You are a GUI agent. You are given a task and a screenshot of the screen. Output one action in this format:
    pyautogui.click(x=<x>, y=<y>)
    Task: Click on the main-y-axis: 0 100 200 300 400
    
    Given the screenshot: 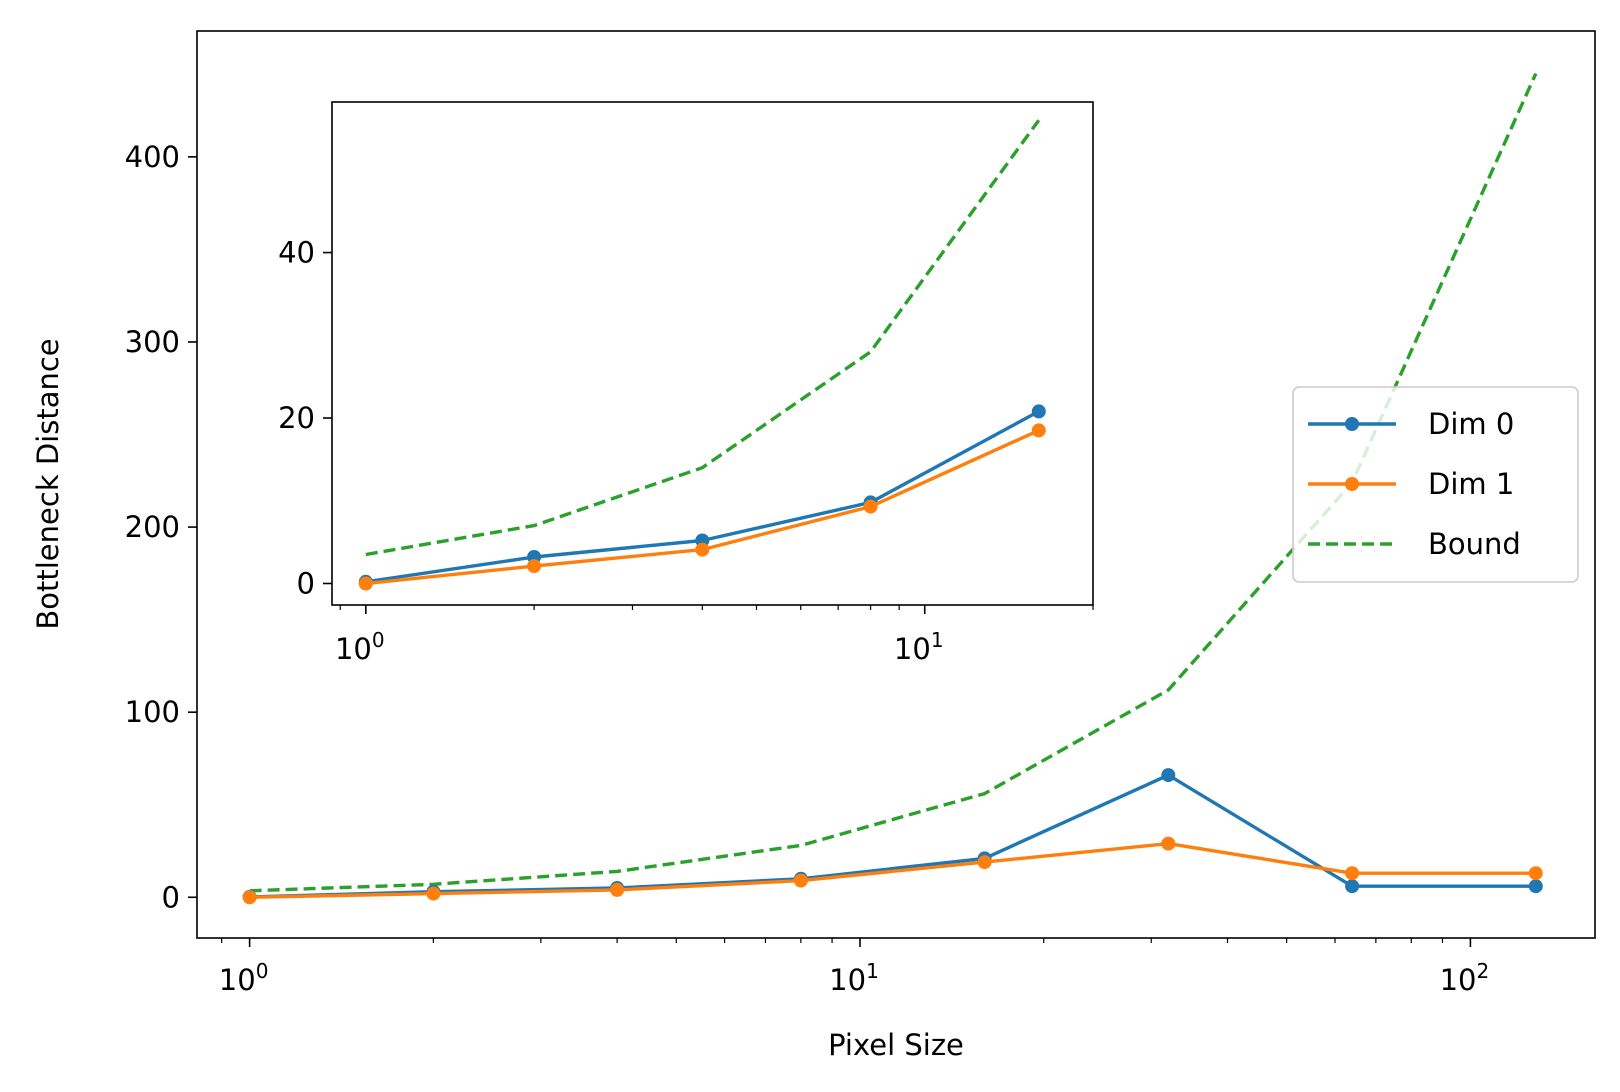 What is the action you would take?
    pyautogui.click(x=161, y=527)
    